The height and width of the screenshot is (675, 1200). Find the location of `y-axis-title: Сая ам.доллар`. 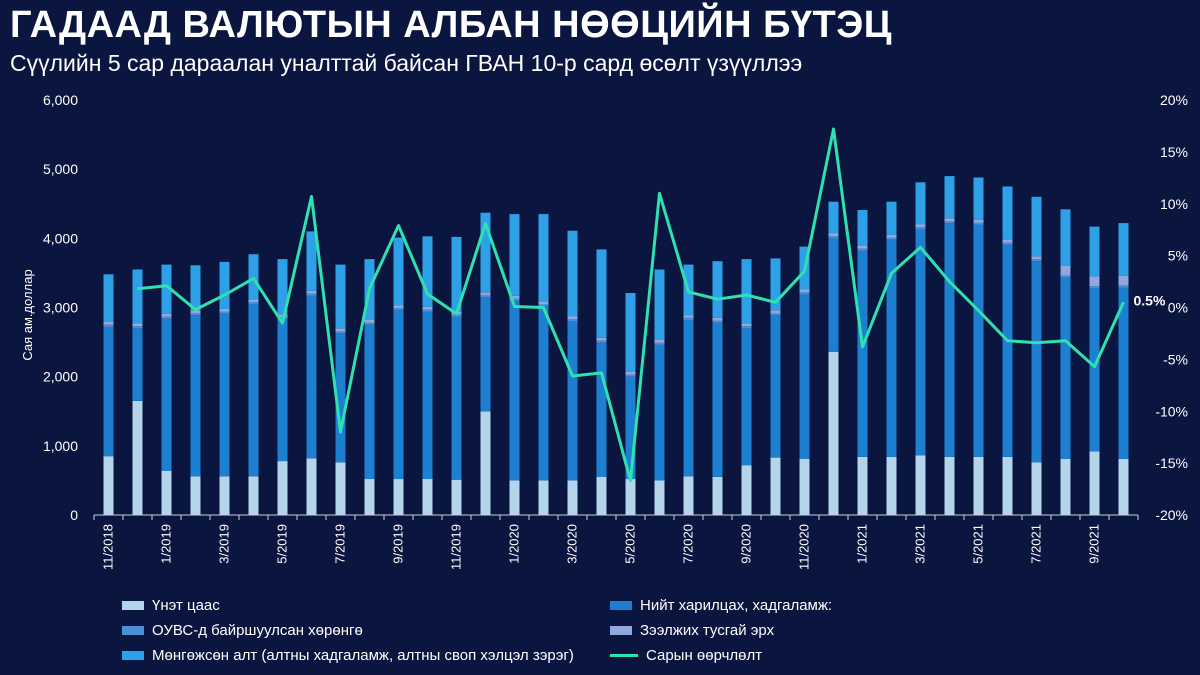

y-axis-title: Сая ам.доллар is located at coordinates (27, 314).